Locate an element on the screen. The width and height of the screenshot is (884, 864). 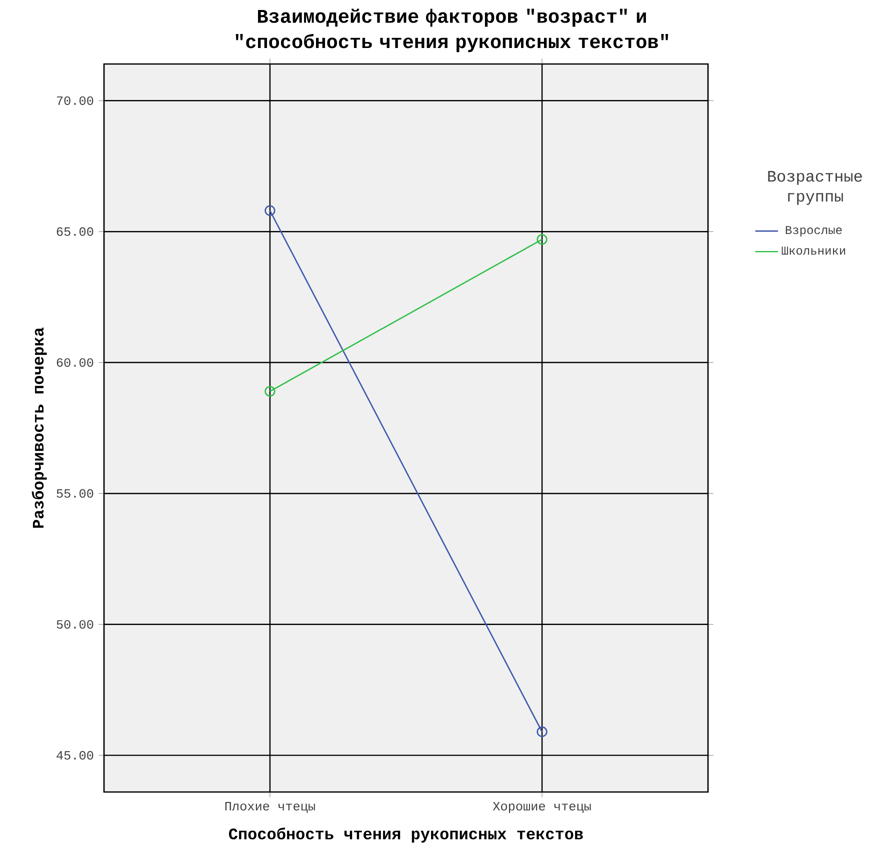
y-tick-label: 65.00 is located at coordinates (75, 231).